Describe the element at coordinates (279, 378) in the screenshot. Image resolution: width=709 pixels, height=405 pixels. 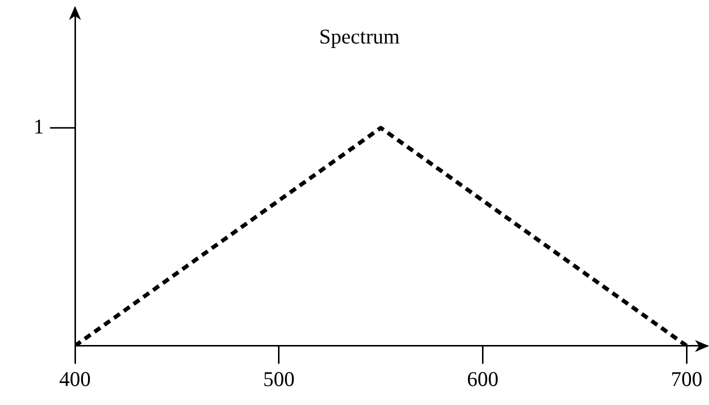
I see `x-tick-label: 500` at that location.